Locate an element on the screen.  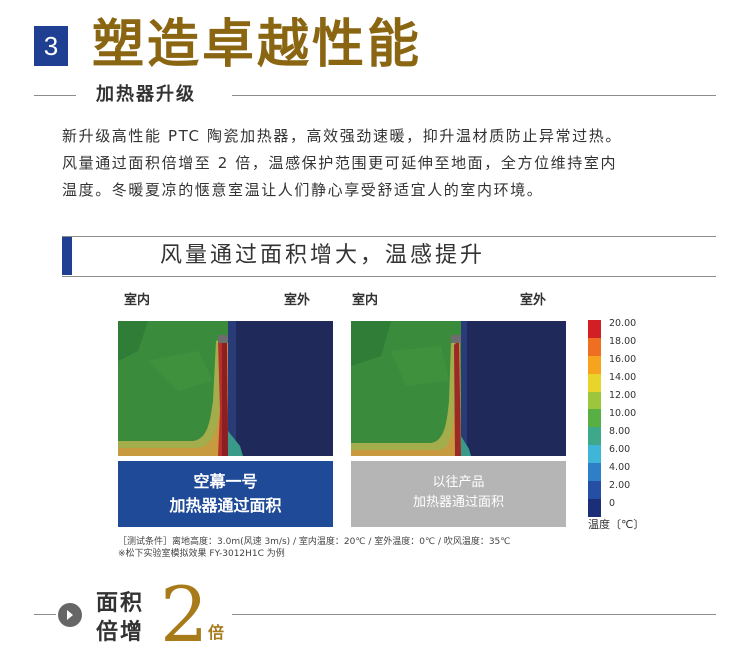
footer-text-line2: 倍增 is located at coordinates (120, 632).